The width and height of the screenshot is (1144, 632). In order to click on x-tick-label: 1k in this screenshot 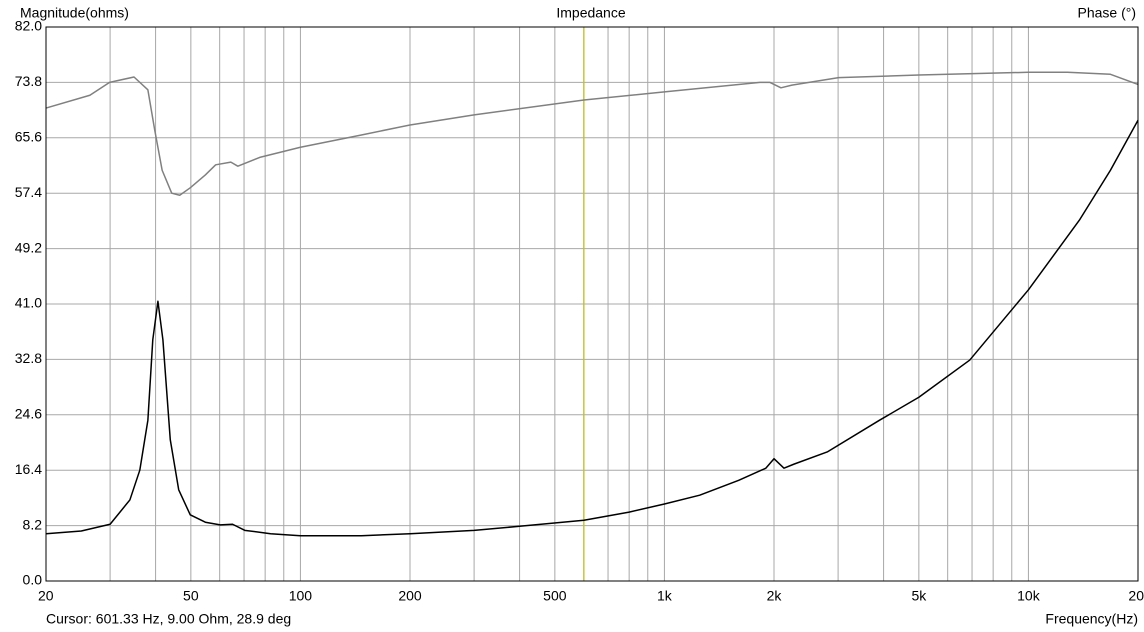, I will do `click(665, 596)`.